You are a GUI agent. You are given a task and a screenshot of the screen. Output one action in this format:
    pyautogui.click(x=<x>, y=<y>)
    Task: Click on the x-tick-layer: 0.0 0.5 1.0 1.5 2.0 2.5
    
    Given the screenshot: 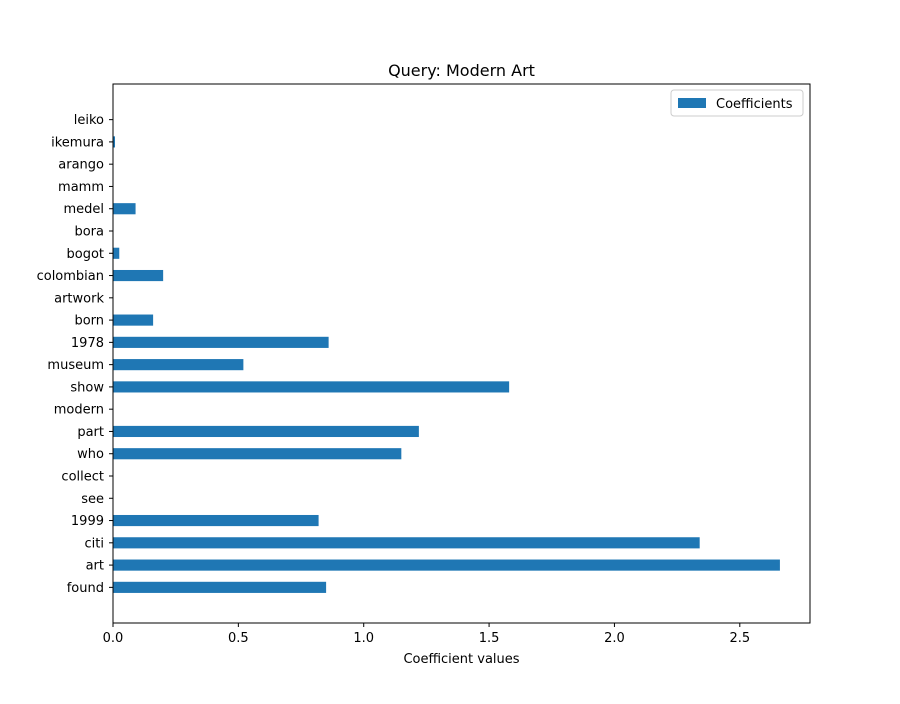 What is the action you would take?
    pyautogui.click(x=426, y=634)
    